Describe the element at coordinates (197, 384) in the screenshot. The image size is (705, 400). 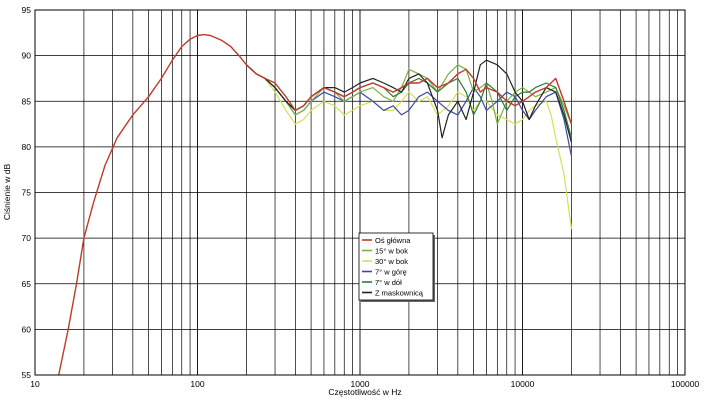
I see `x-tick-label: 100` at that location.